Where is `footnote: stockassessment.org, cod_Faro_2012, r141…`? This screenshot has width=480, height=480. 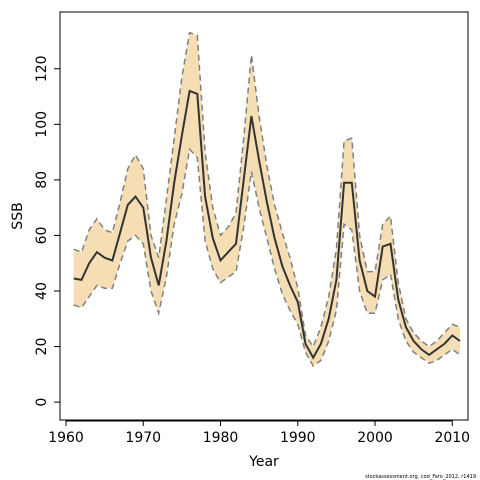 footnote: stockassessment.org, cod_Faro_2012, r141… is located at coordinates (420, 477).